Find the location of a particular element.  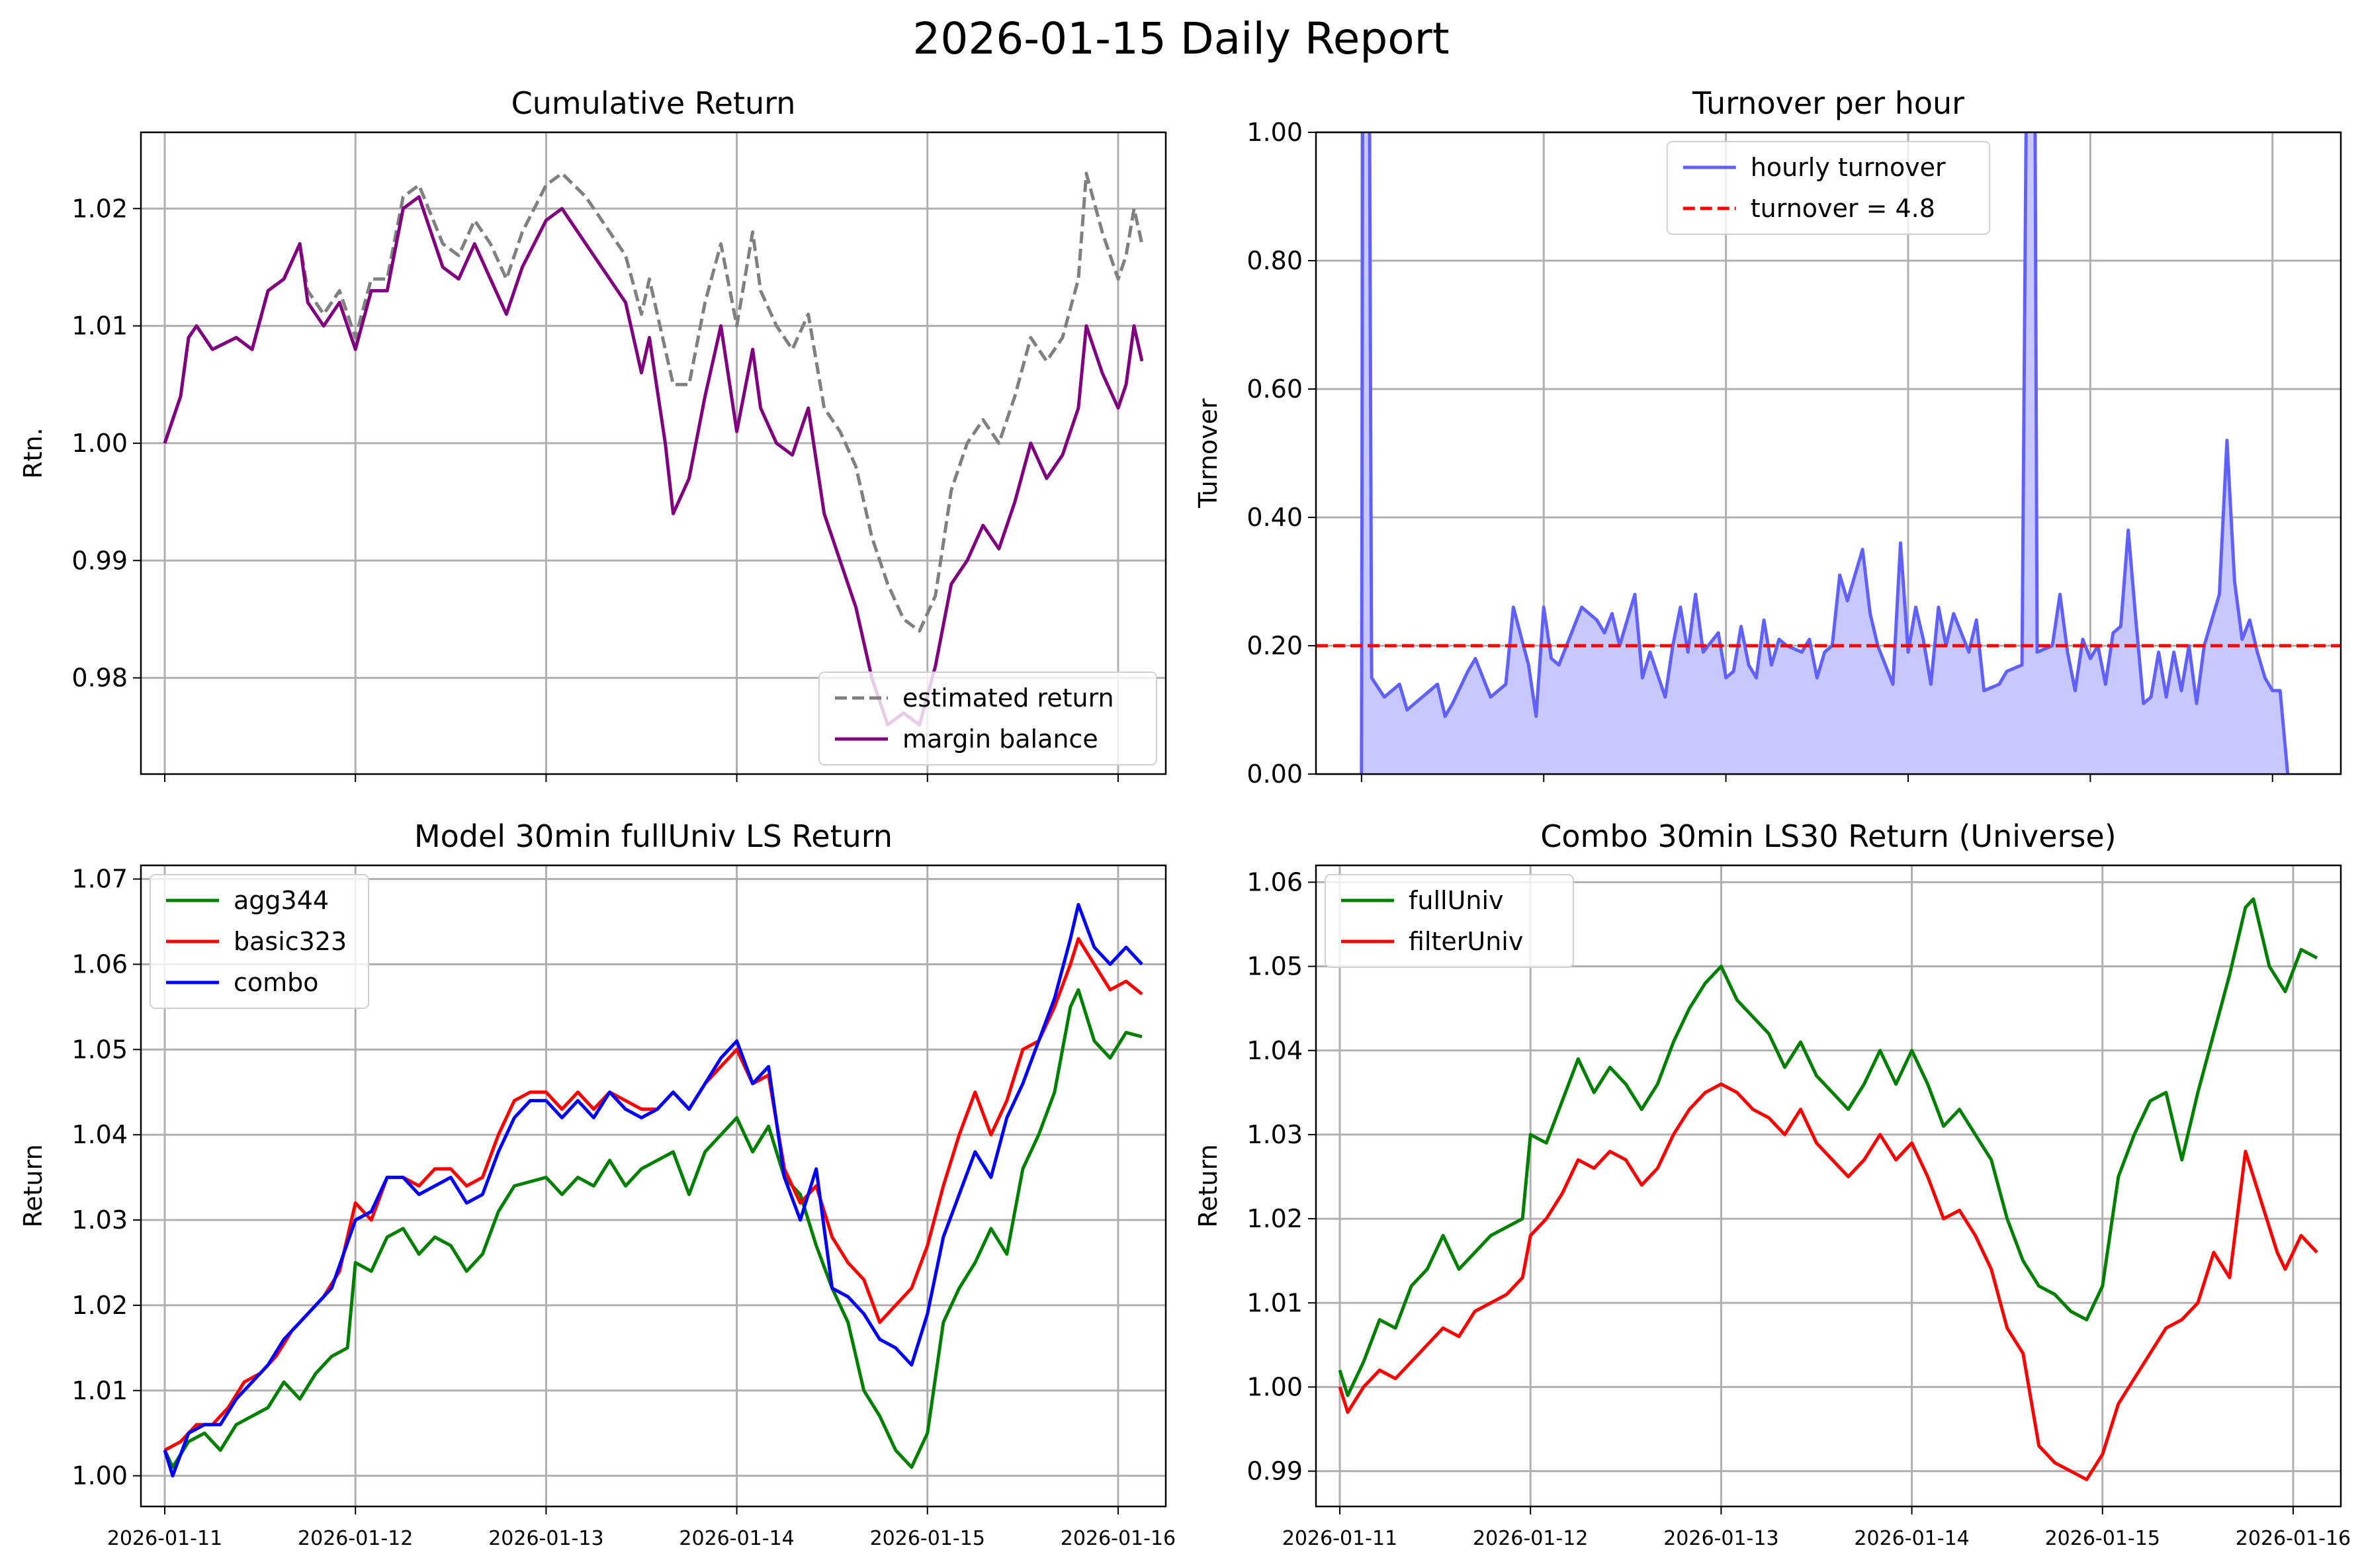

legend: agg344 basic323 combo is located at coordinates (259, 942).